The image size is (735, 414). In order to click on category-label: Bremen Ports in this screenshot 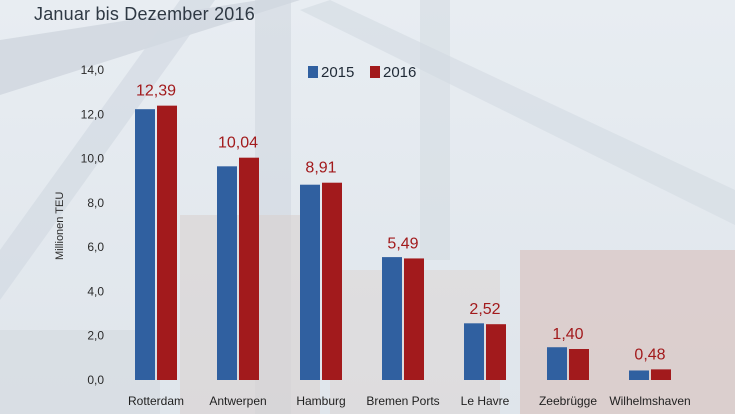, I will do `click(402, 401)`.